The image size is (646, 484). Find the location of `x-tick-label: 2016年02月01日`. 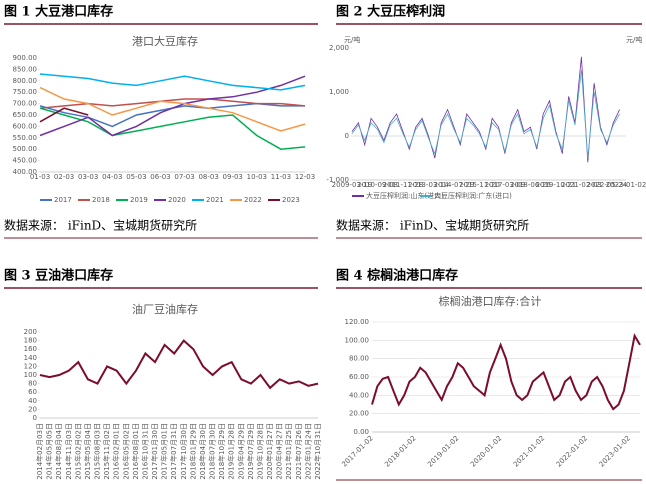

x-tick-label: 2016年02月01日 is located at coordinates (116, 451).